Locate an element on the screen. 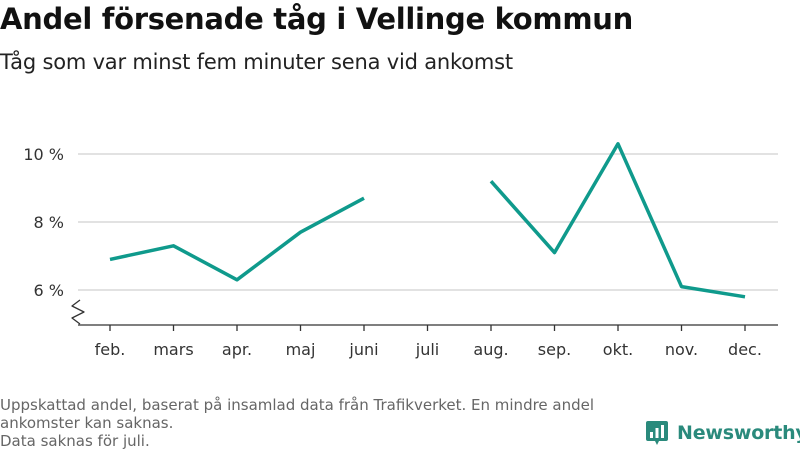 The image size is (800, 450). x-tick-label: apr. is located at coordinates (237, 349).